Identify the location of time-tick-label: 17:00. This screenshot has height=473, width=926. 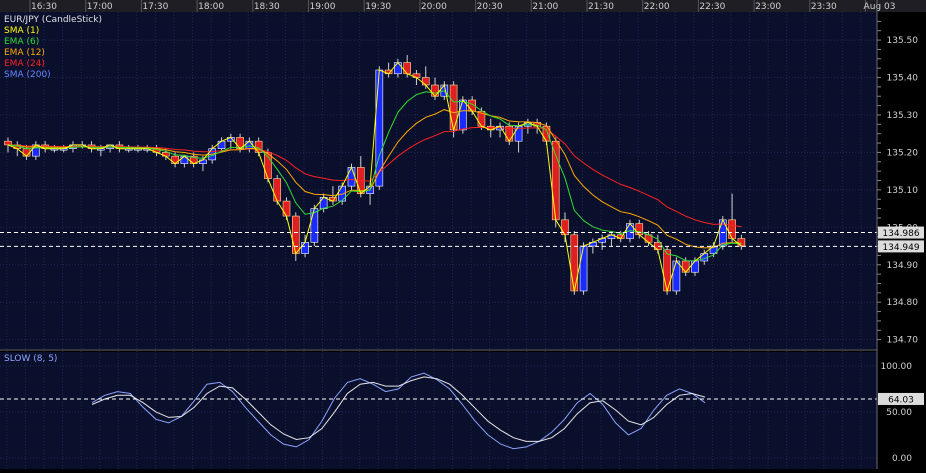
(100, 7).